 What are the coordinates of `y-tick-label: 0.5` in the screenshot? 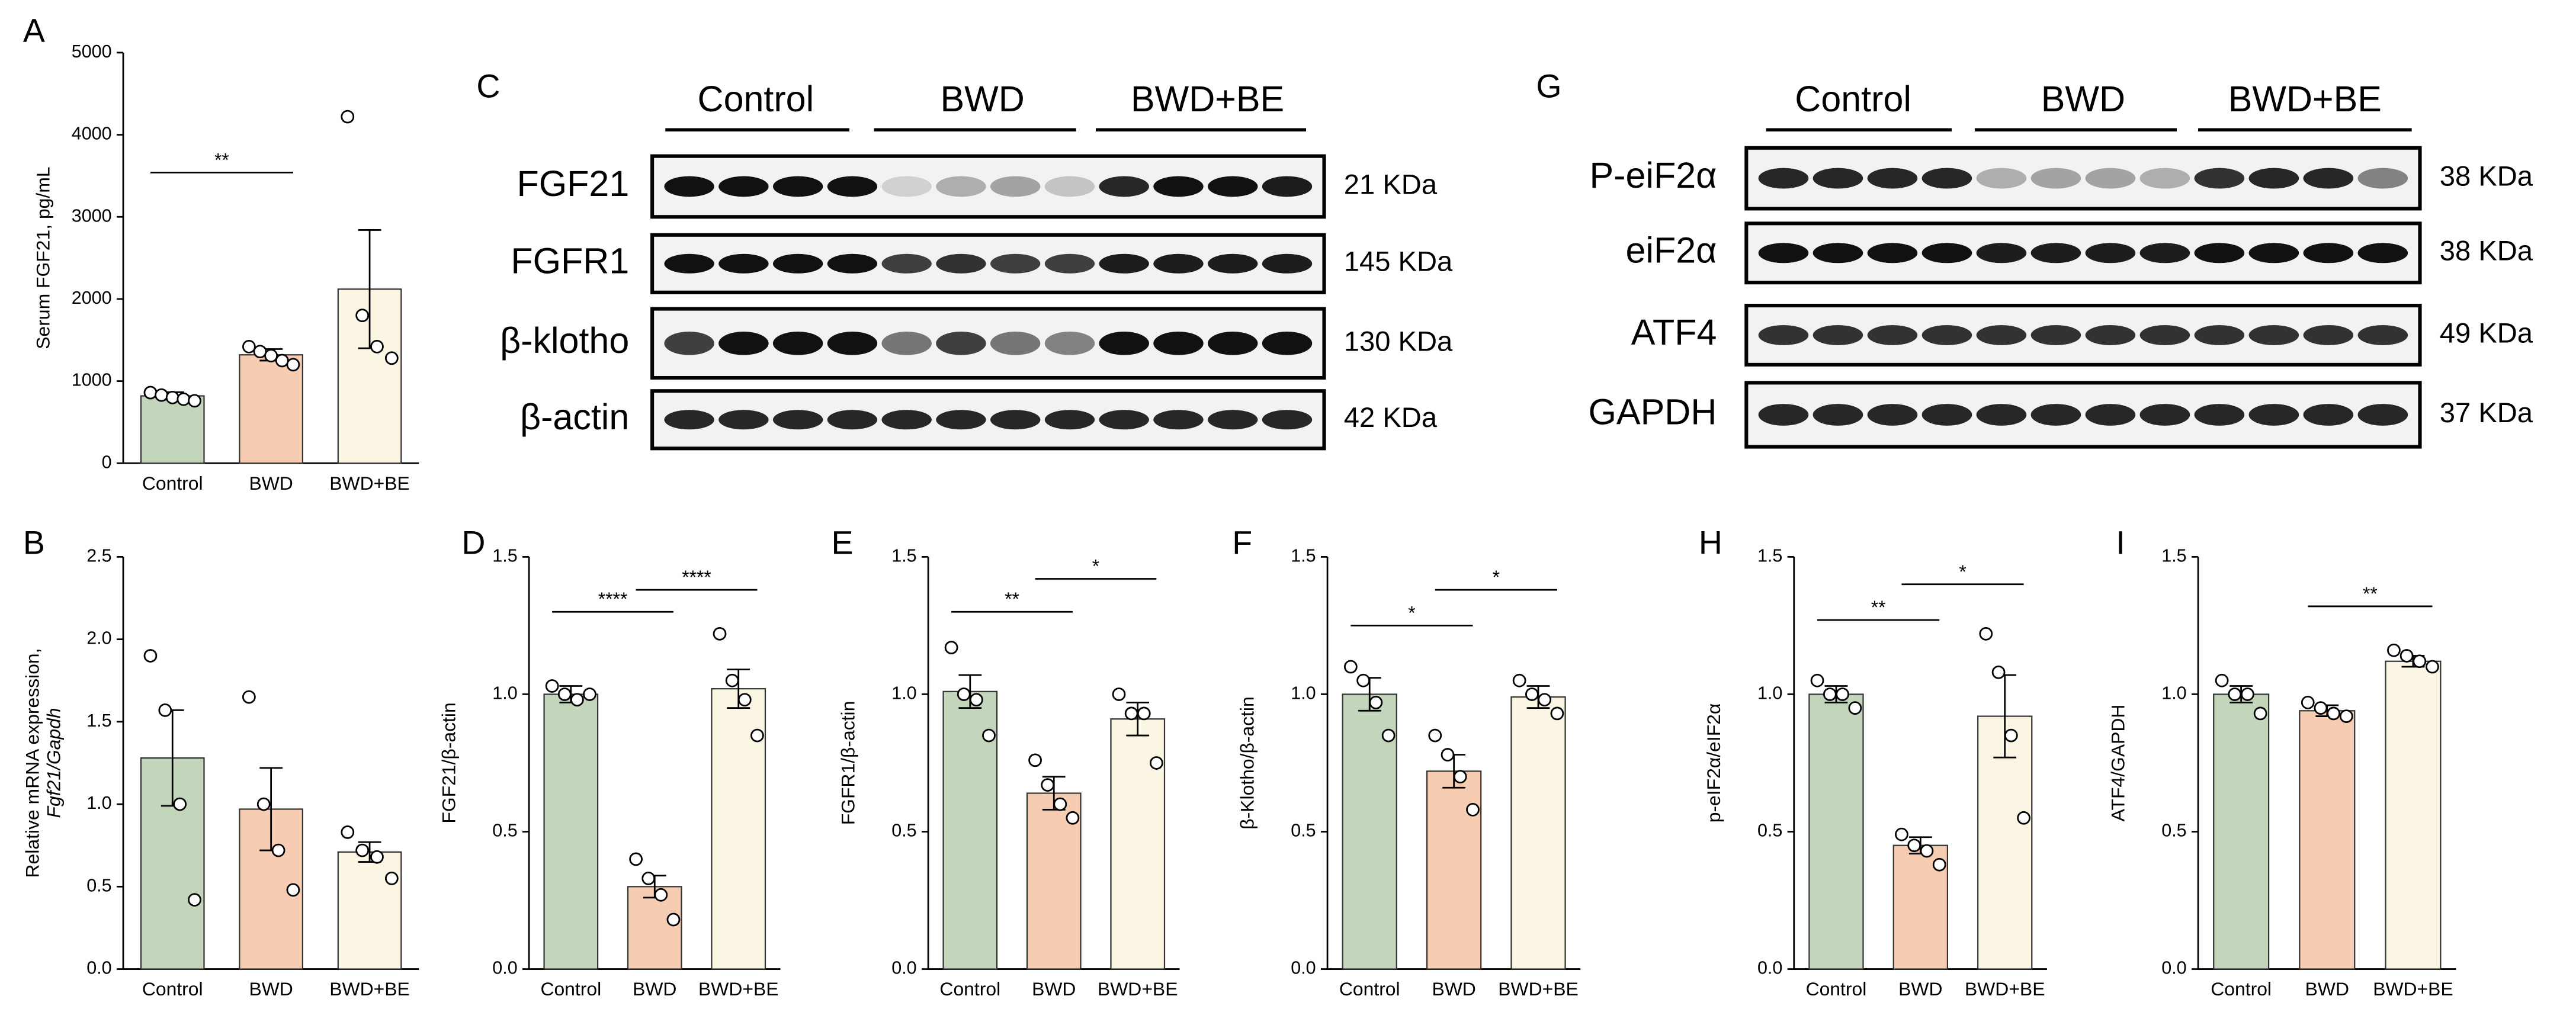 It's located at (903, 831).